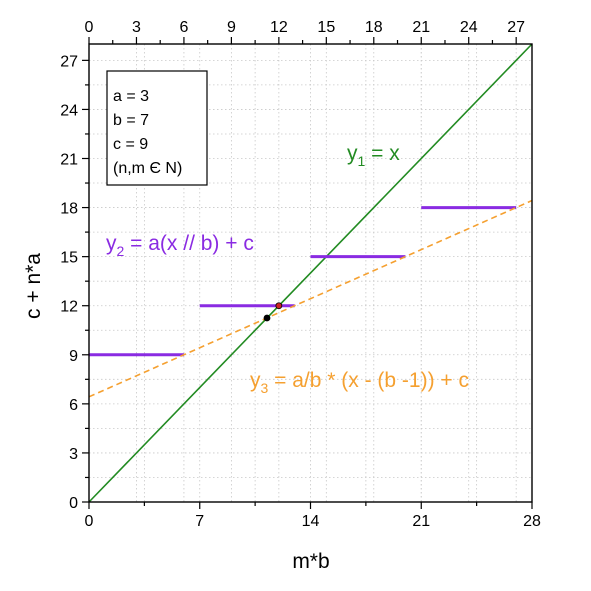  Describe the element at coordinates (89, 521) in the screenshot. I see `x-tick-label: 0` at that location.